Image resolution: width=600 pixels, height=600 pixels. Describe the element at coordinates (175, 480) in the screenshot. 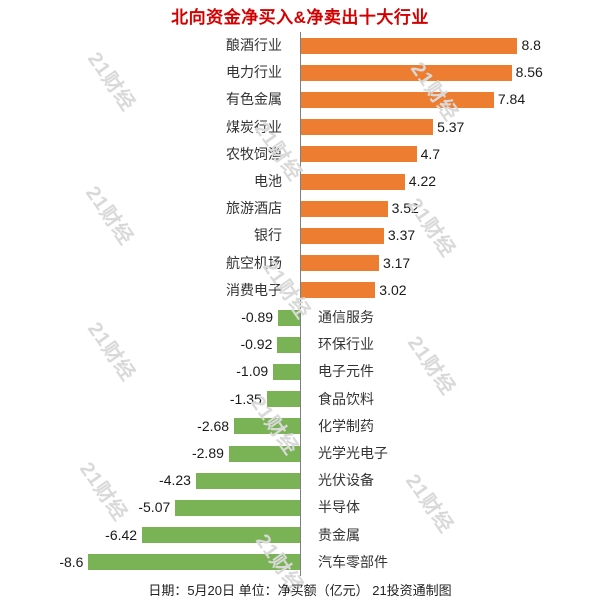

I see `value-label: -4.23` at that location.